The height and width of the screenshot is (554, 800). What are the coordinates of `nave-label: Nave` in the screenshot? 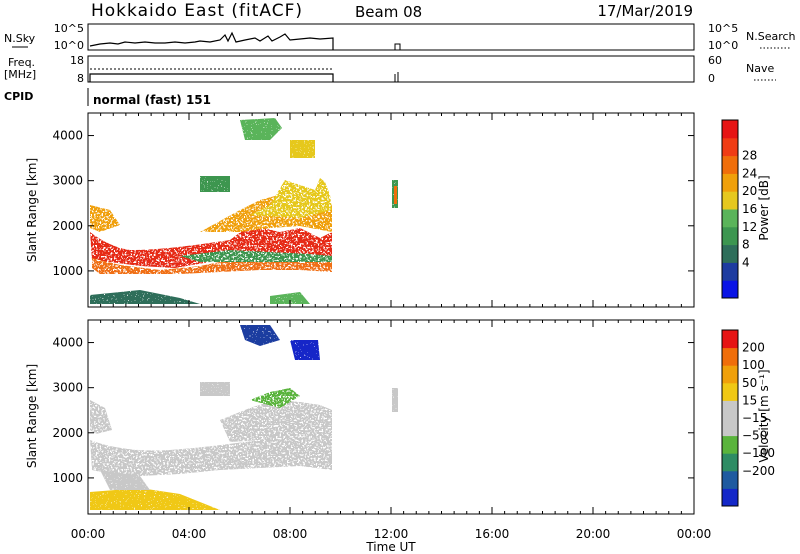 It's located at (760, 68).